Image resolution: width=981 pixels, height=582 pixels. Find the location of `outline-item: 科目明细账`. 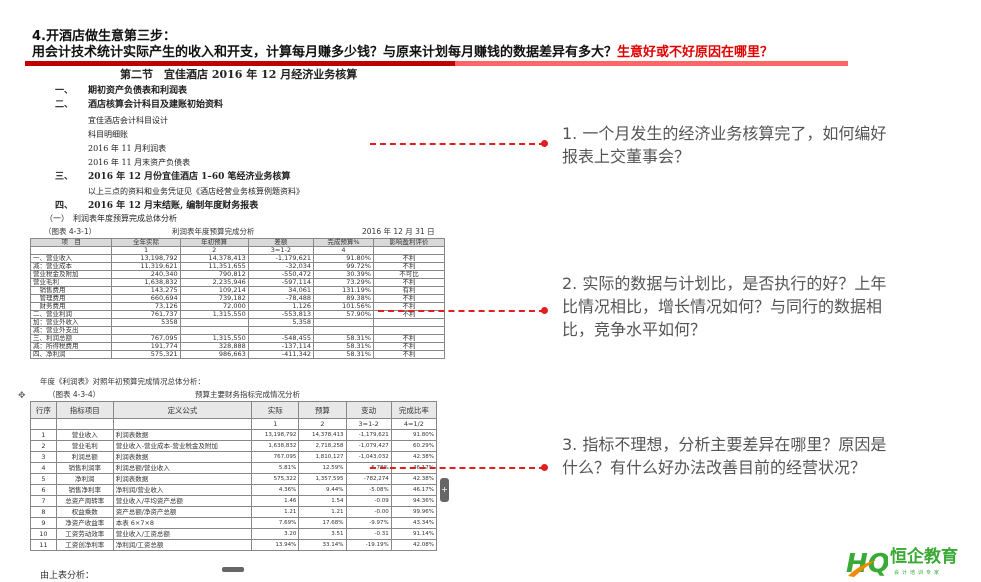

outline-item: 科目明细账 is located at coordinates (108, 134).